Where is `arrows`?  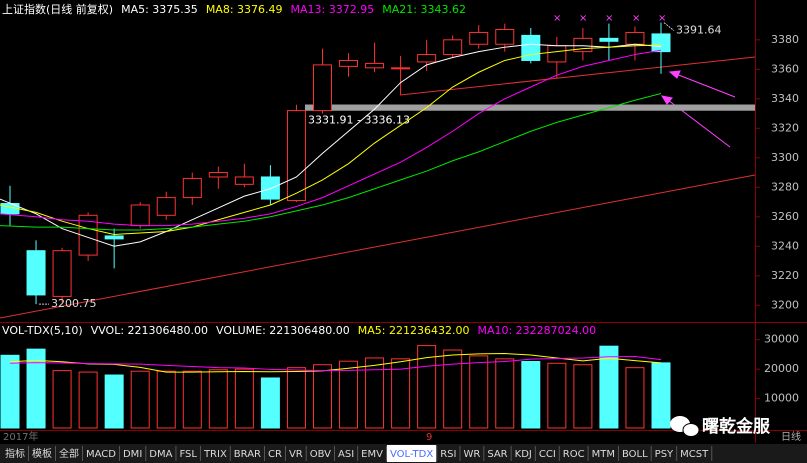 arrows is located at coordinates (698, 109).